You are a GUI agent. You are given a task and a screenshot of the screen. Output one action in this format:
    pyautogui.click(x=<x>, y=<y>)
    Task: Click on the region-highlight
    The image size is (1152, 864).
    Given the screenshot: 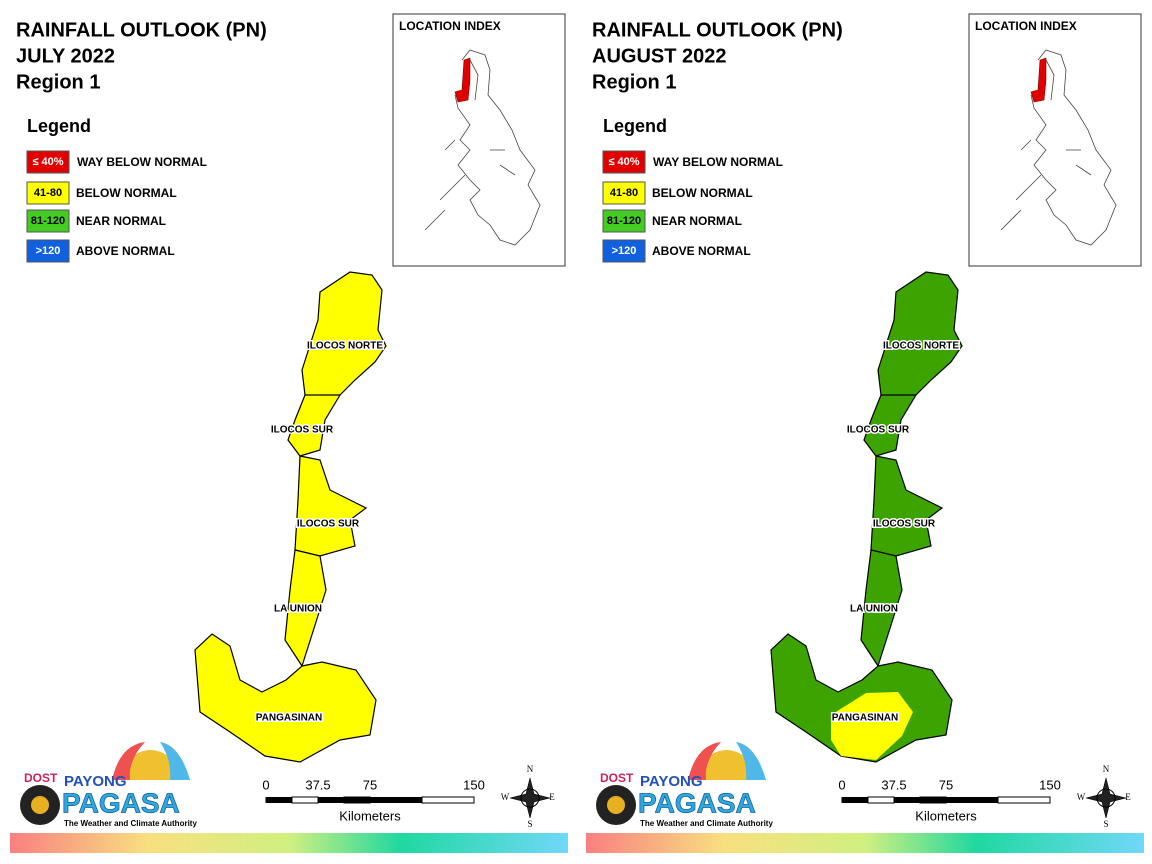 What is the action you would take?
    pyautogui.click(x=462, y=80)
    